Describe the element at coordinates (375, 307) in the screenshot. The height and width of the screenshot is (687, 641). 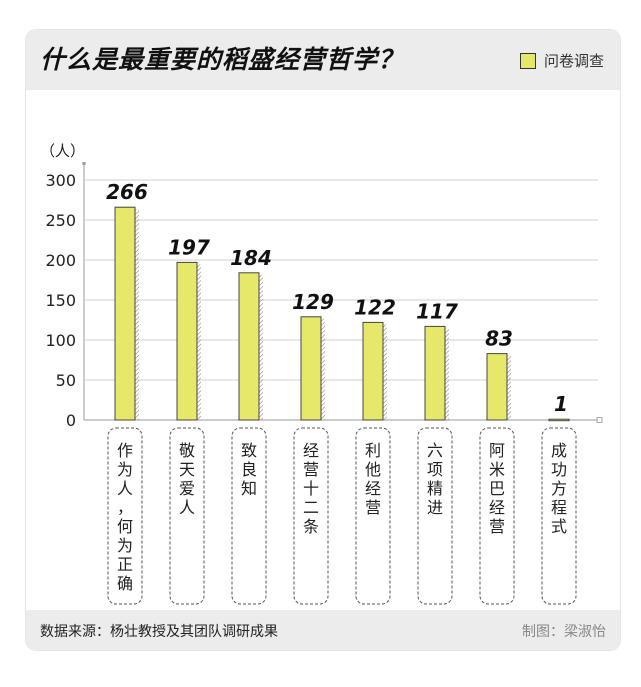
I see `bar-value-label: 122` at that location.